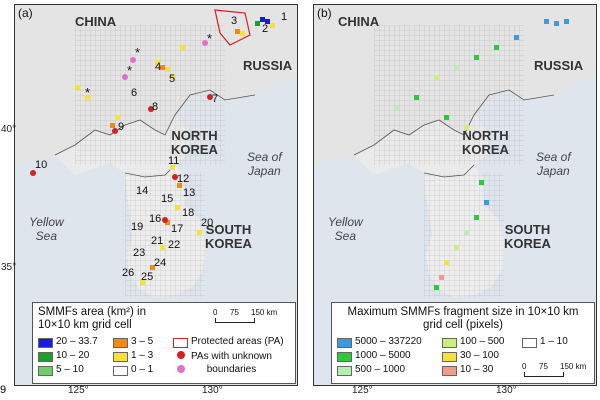 This screenshot has height=400, width=600. What do you see at coordinates (160, 263) in the screenshot?
I see `site-number: 24` at bounding box center [160, 263].